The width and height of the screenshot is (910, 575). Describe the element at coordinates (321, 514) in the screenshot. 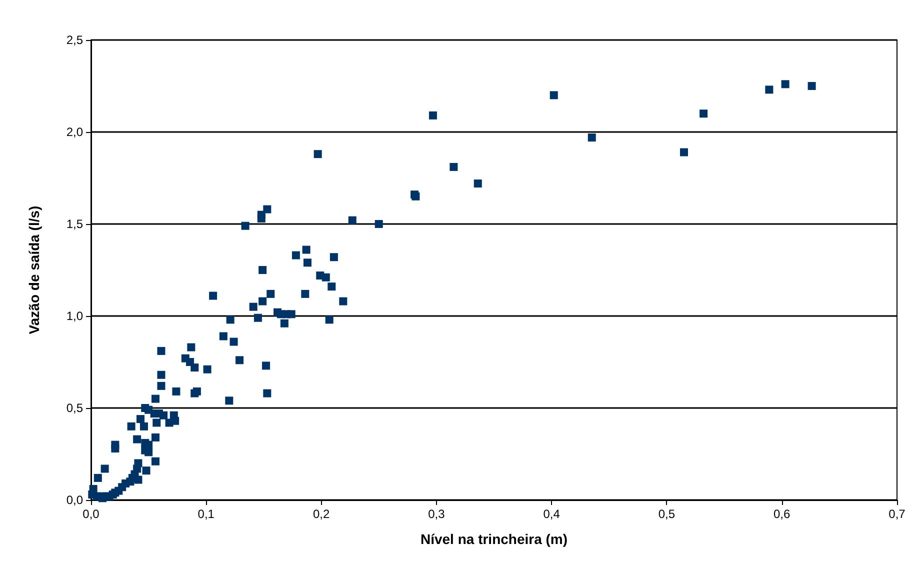

I see `x-tick-label: 0,2` at that location.